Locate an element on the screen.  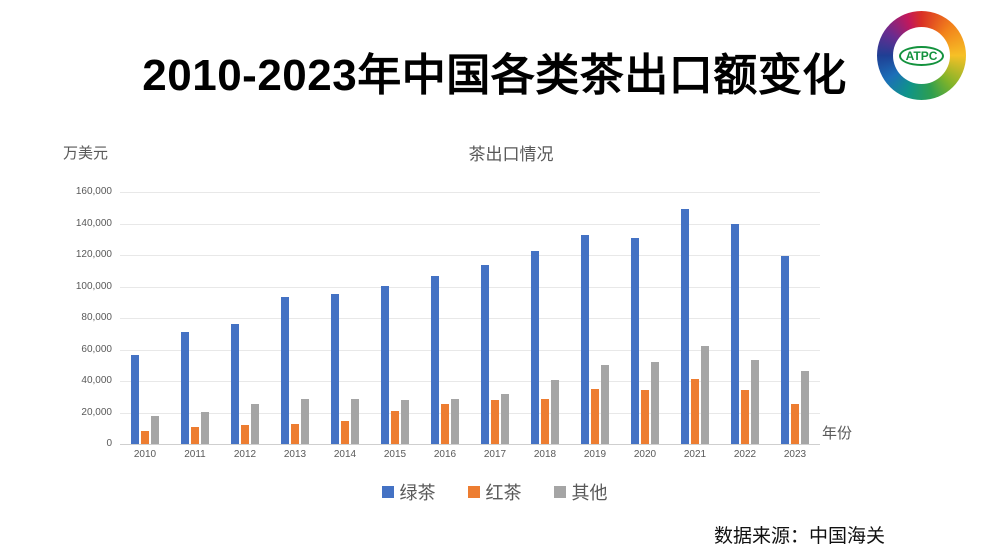
x-axis-label: 年份 is located at coordinates (837, 433).